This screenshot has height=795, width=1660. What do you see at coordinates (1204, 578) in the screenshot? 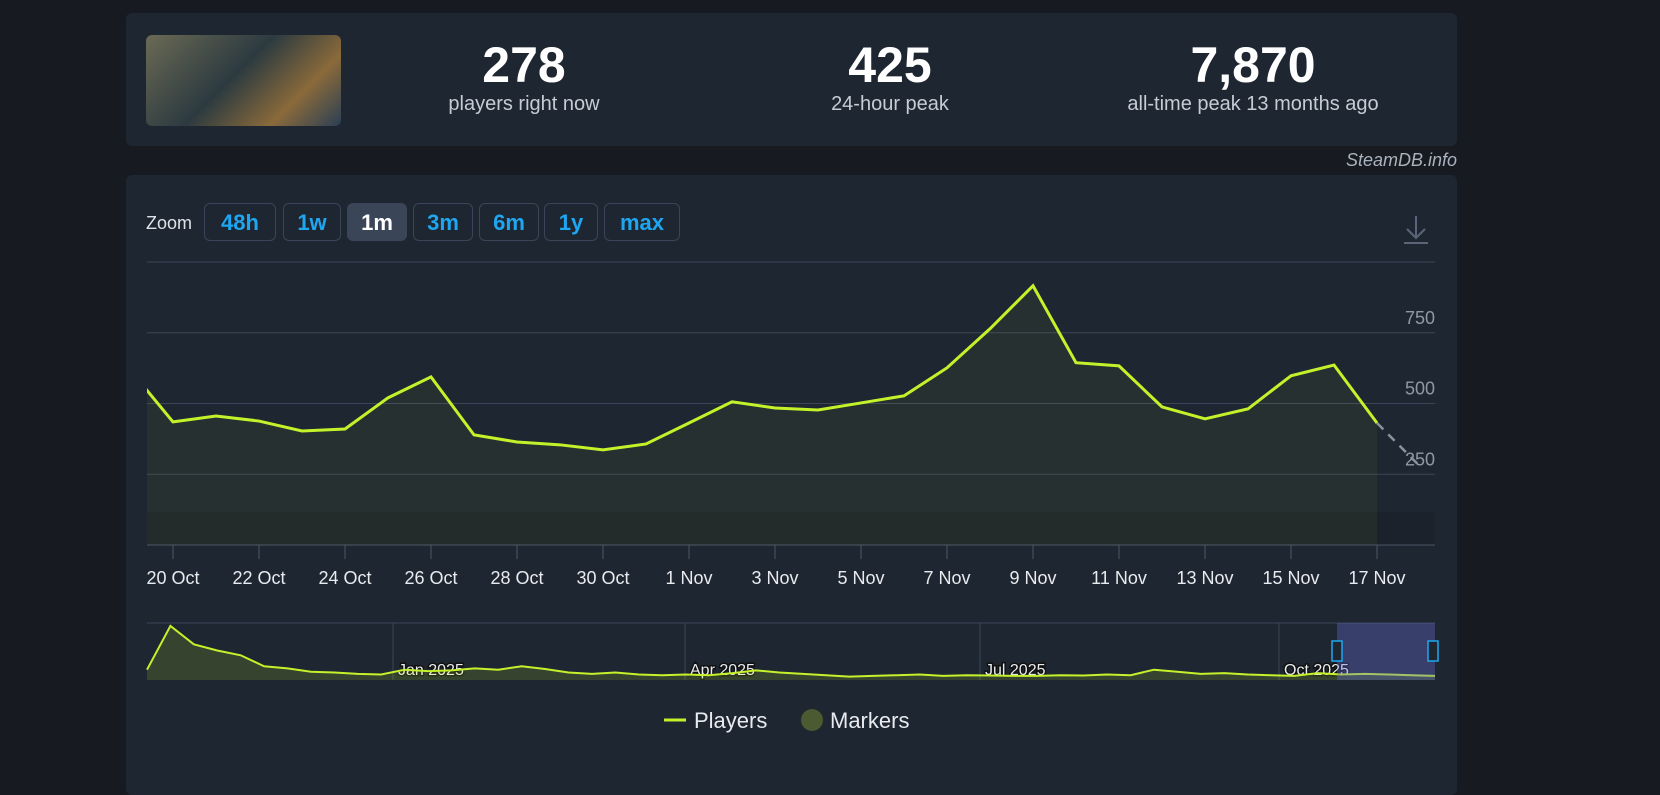
I see `x-tick-label: 13 Nov` at bounding box center [1204, 578].